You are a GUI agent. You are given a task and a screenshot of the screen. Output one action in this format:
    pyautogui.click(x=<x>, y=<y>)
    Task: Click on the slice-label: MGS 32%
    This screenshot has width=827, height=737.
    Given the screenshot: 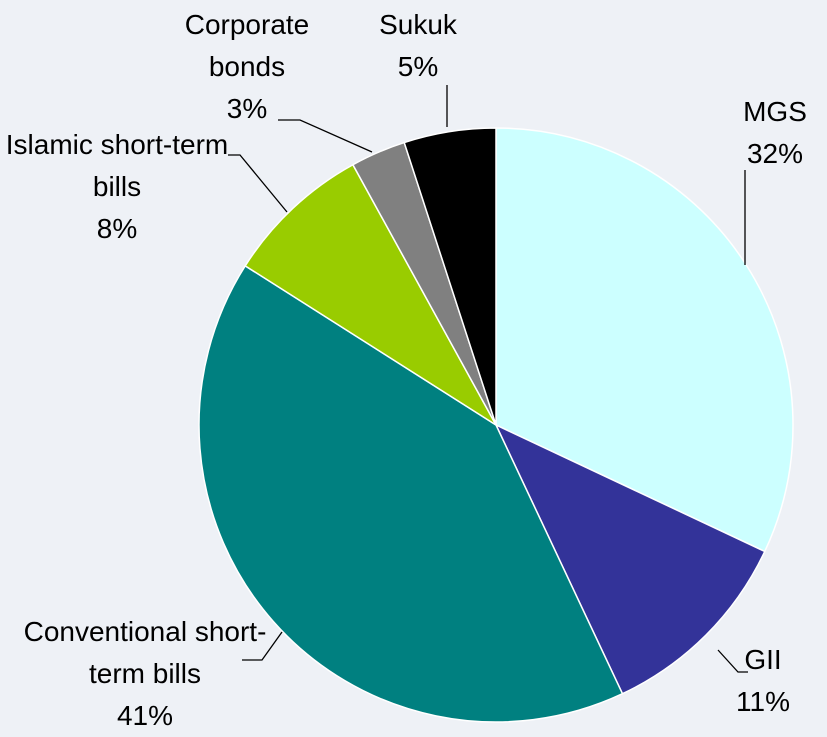 What is the action you would take?
    pyautogui.click(x=771, y=133)
    